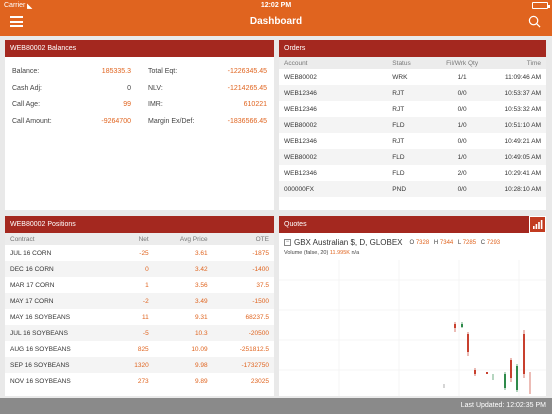 Image resolution: width=552 pixels, height=414 pixels. I want to click on position-row: MAY 16 SOYBEANS 11 9.31 68237.5, so click(139, 317).